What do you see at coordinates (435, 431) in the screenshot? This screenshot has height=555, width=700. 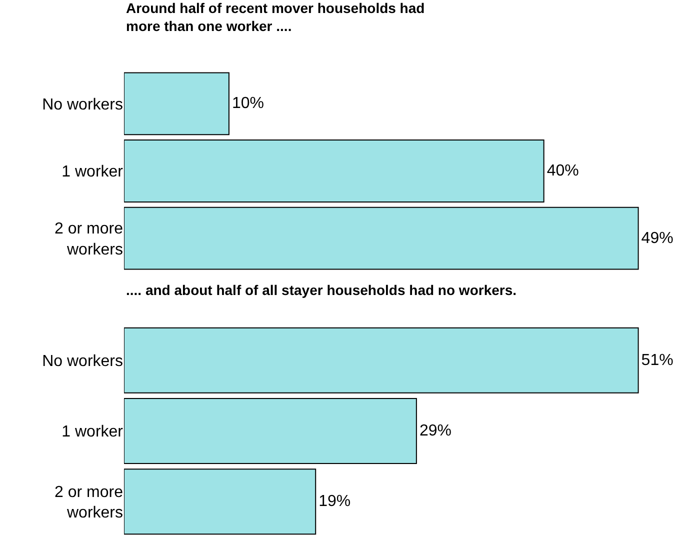 I see `data-label: 29%` at bounding box center [435, 431].